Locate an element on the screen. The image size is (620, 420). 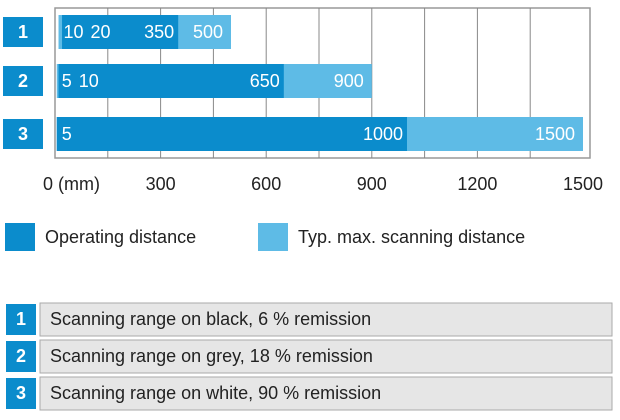
value-label: 20 is located at coordinates (101, 32).